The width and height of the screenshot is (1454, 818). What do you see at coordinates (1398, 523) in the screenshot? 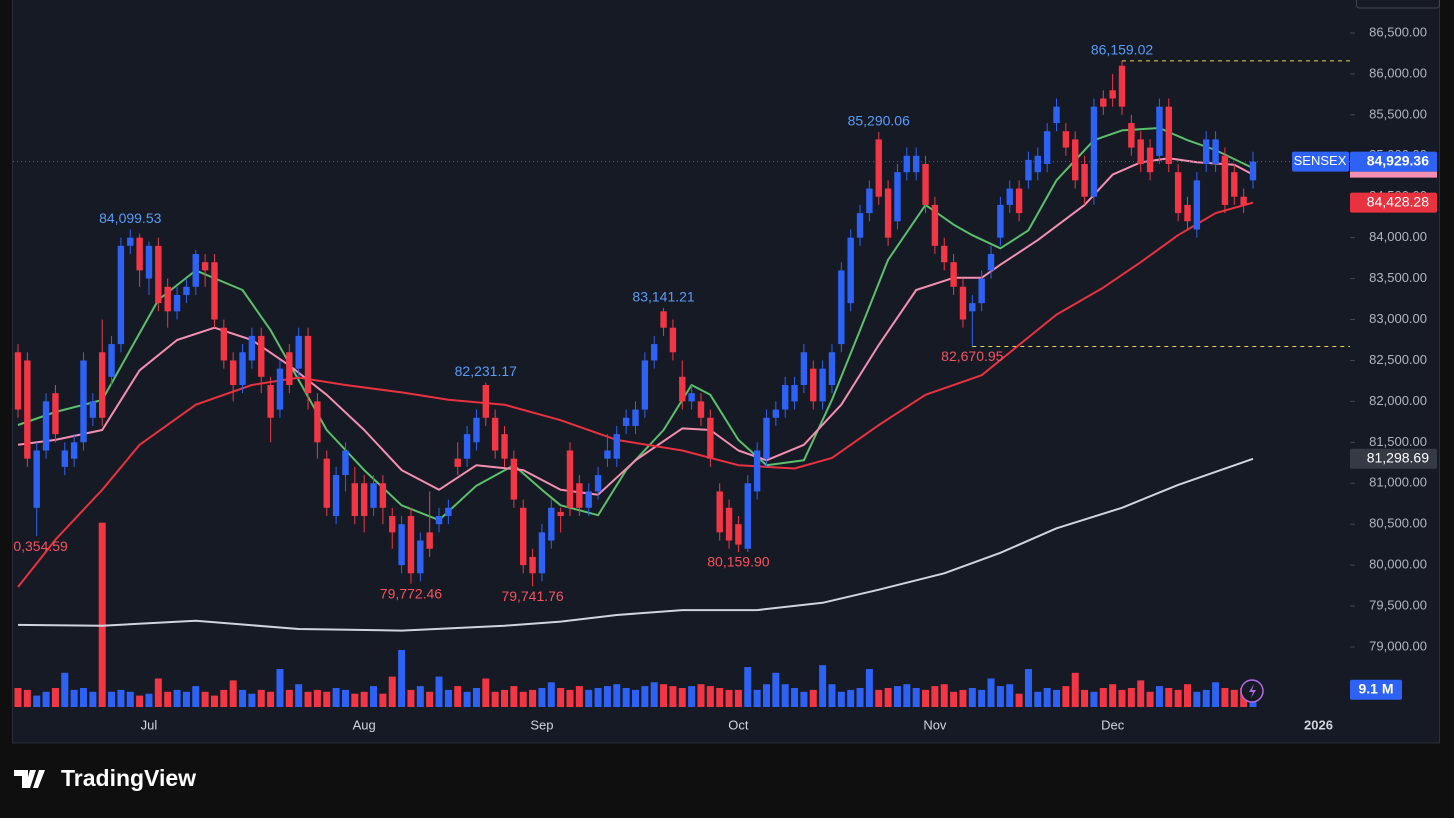
I see `y-tick-label: 80,500.00` at bounding box center [1398, 523].